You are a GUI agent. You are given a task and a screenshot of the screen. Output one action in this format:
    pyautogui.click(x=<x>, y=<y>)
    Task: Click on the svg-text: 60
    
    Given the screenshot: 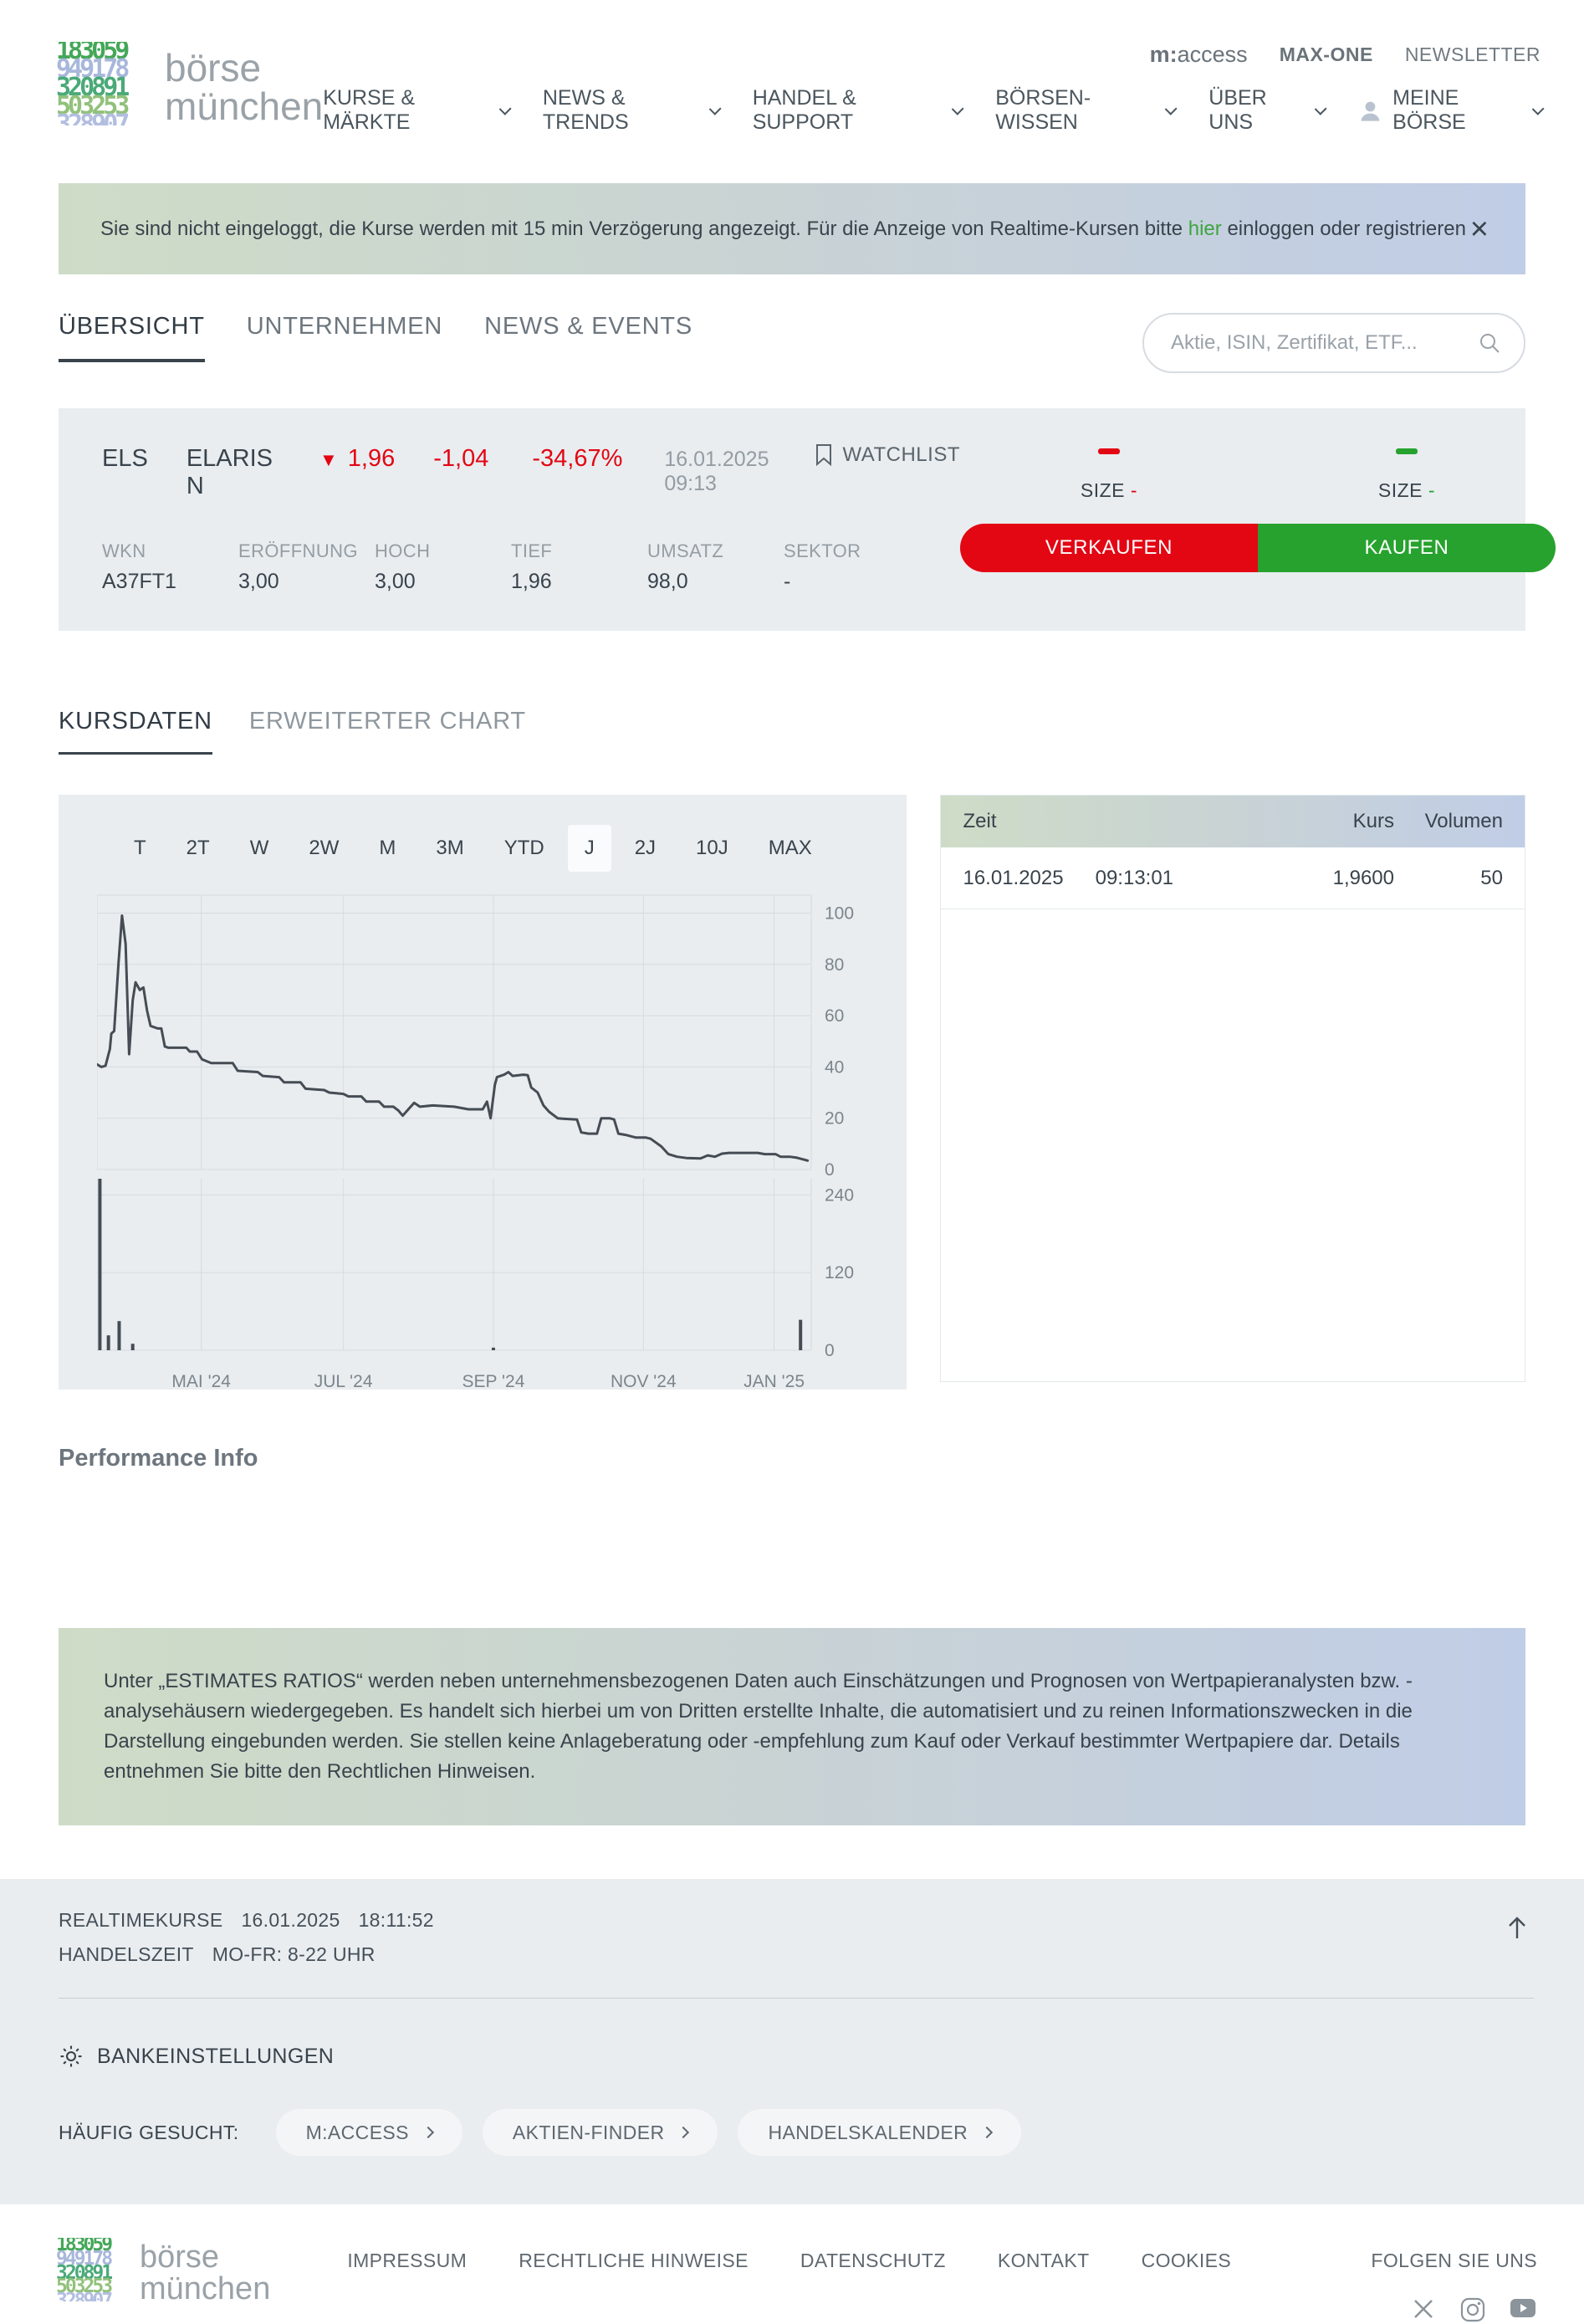 What is the action you would take?
    pyautogui.click(x=834, y=1016)
    